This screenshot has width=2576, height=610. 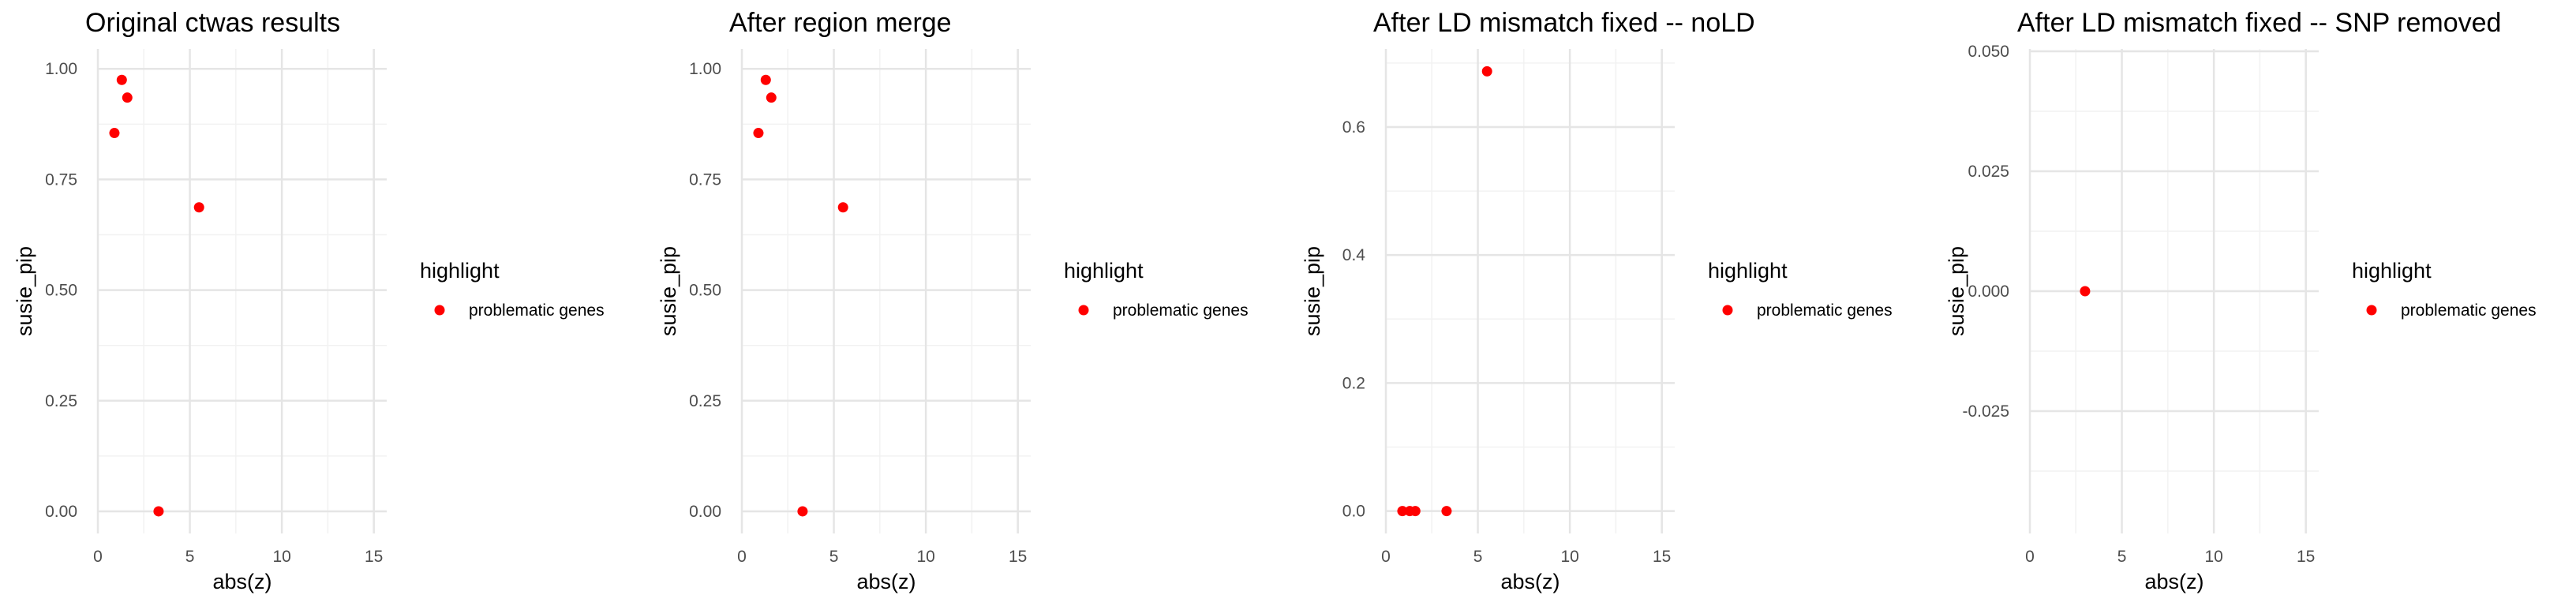 I want to click on chart-title: Original ctwas results, so click(x=212, y=23).